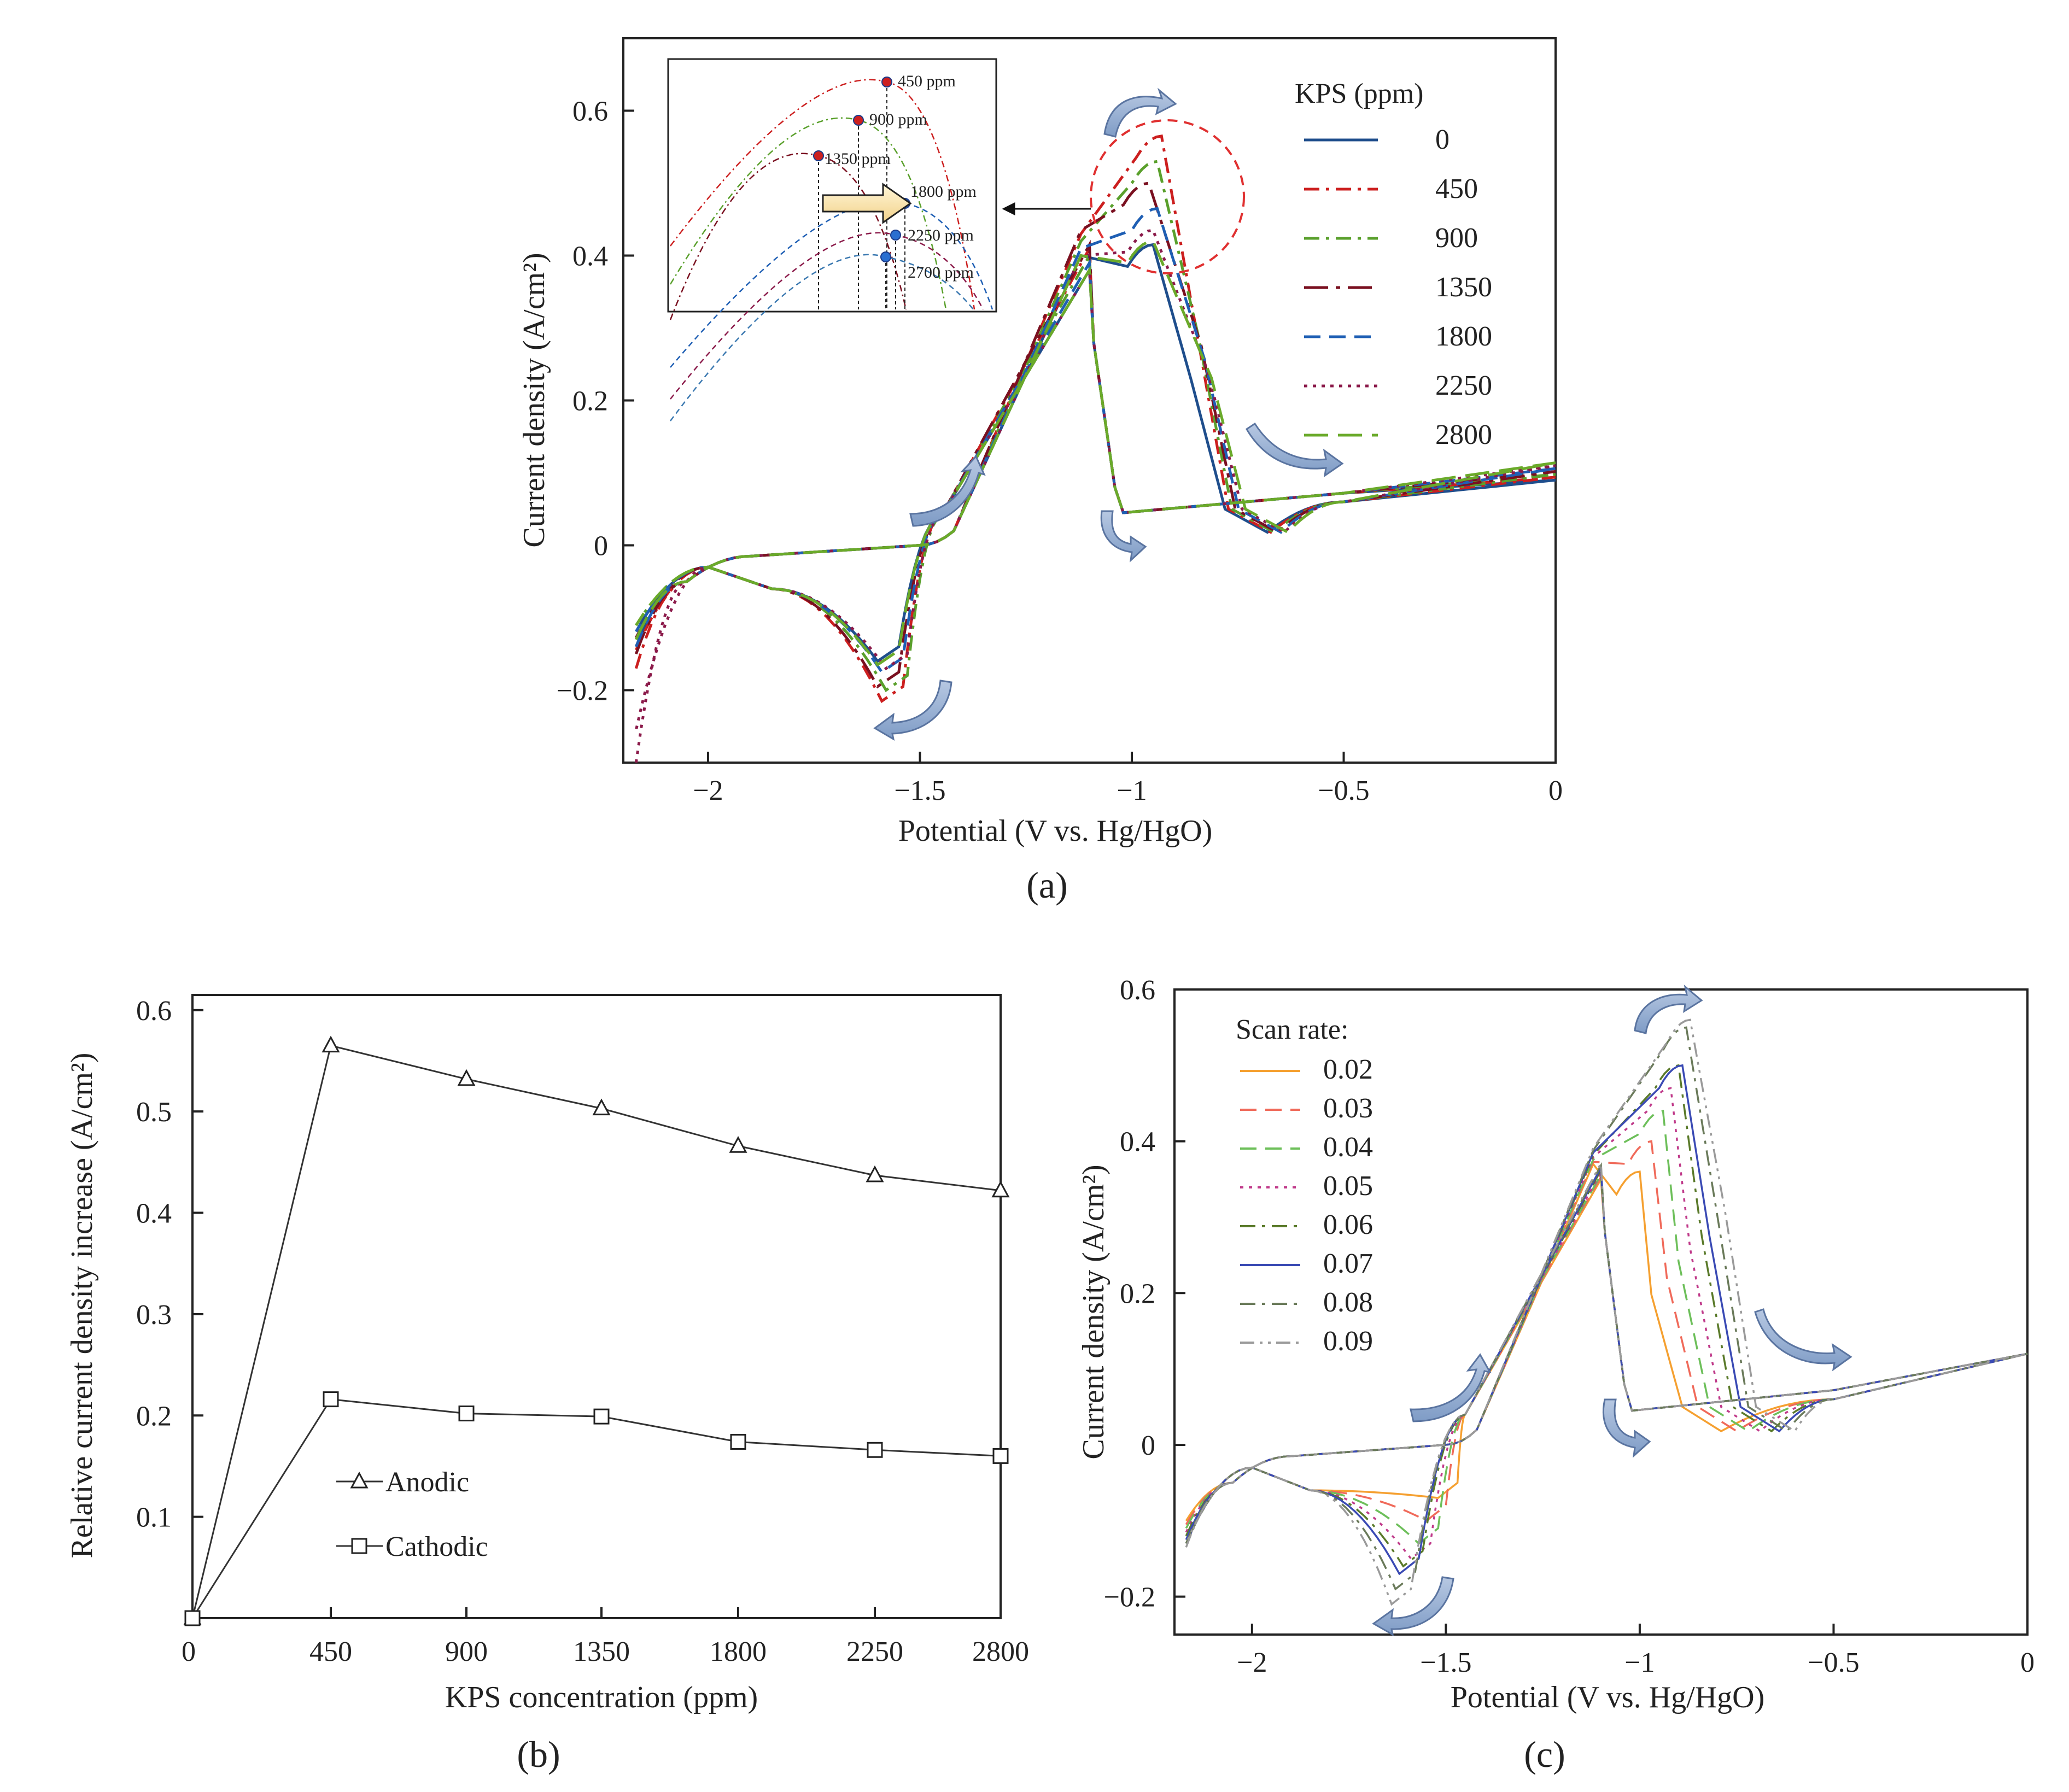 Image resolution: width=2069 pixels, height=1792 pixels. What do you see at coordinates (596, 1306) in the screenshot?
I see `panel-b-plot-frame` at bounding box center [596, 1306].